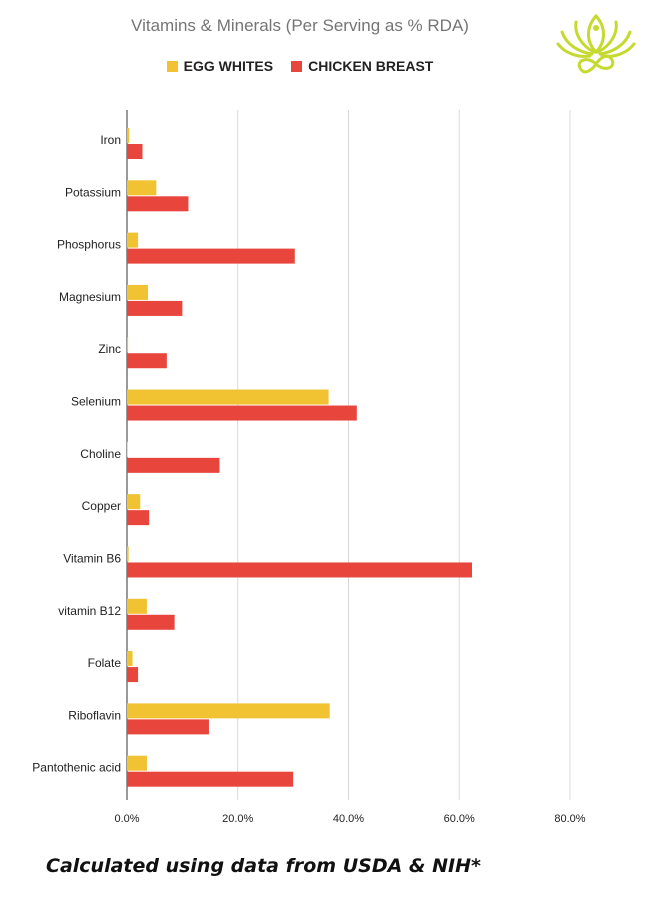 The image size is (650, 900). What do you see at coordinates (228, 66) in the screenshot?
I see `legend-label-egg-whites: EGG WHITES` at bounding box center [228, 66].